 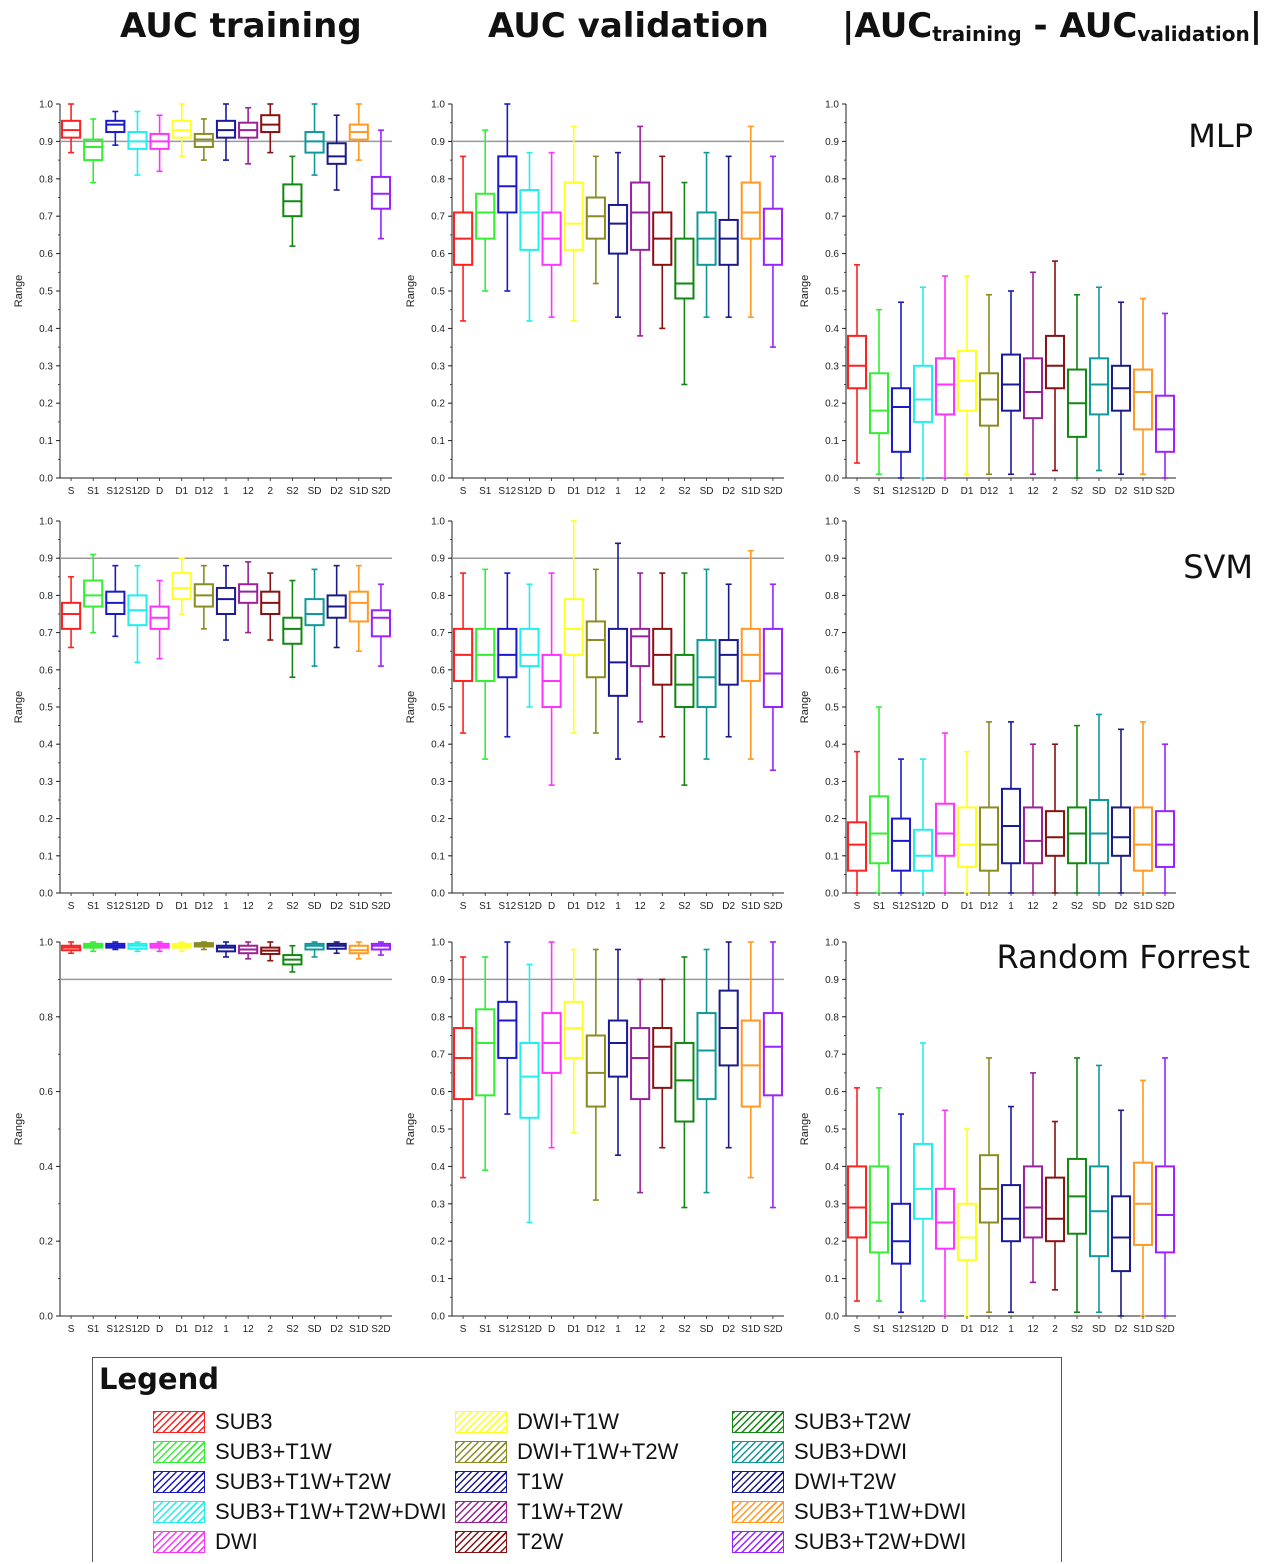 What do you see at coordinates (922, 491) in the screenshot?
I see `x-tick-label: S12D` at bounding box center [922, 491].